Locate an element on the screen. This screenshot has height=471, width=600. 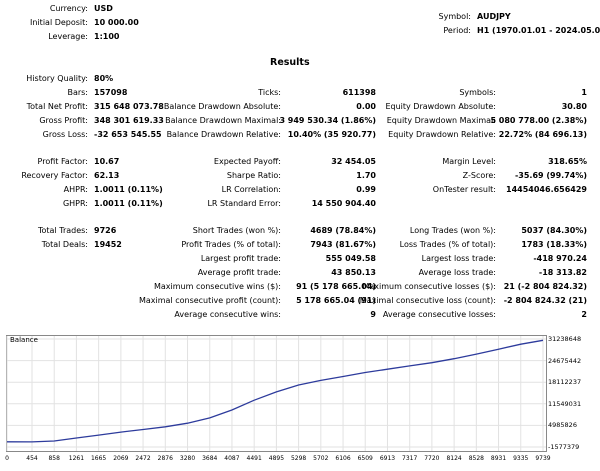
stat-value-right: 318.65% is located at coordinates (567, 161).